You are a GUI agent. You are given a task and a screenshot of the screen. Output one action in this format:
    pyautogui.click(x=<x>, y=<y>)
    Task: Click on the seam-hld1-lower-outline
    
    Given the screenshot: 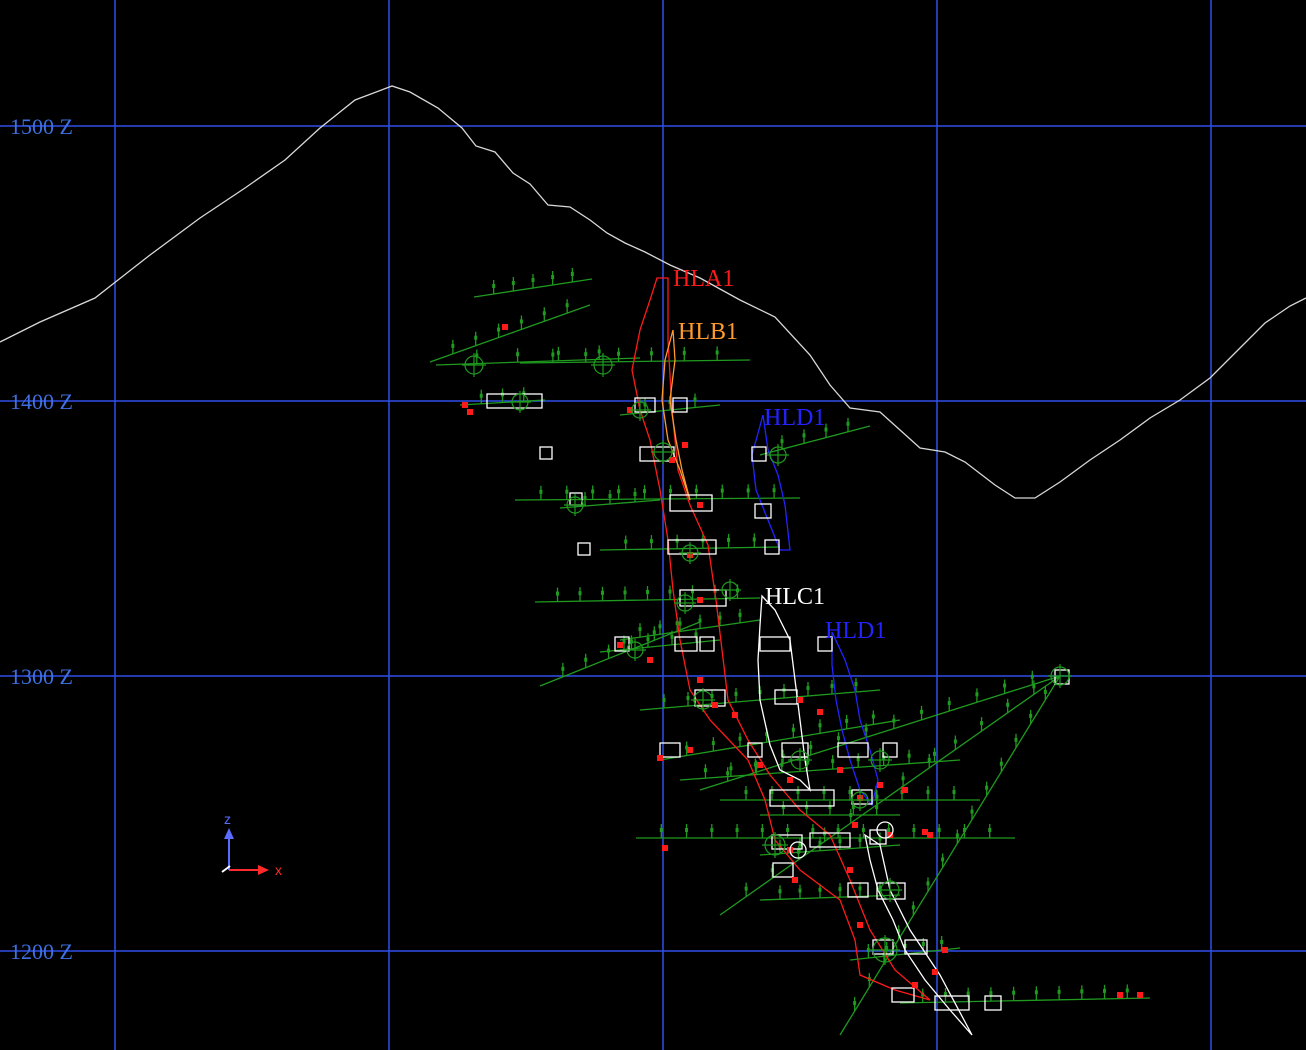 What is the action you would take?
    pyautogui.click(x=855, y=719)
    